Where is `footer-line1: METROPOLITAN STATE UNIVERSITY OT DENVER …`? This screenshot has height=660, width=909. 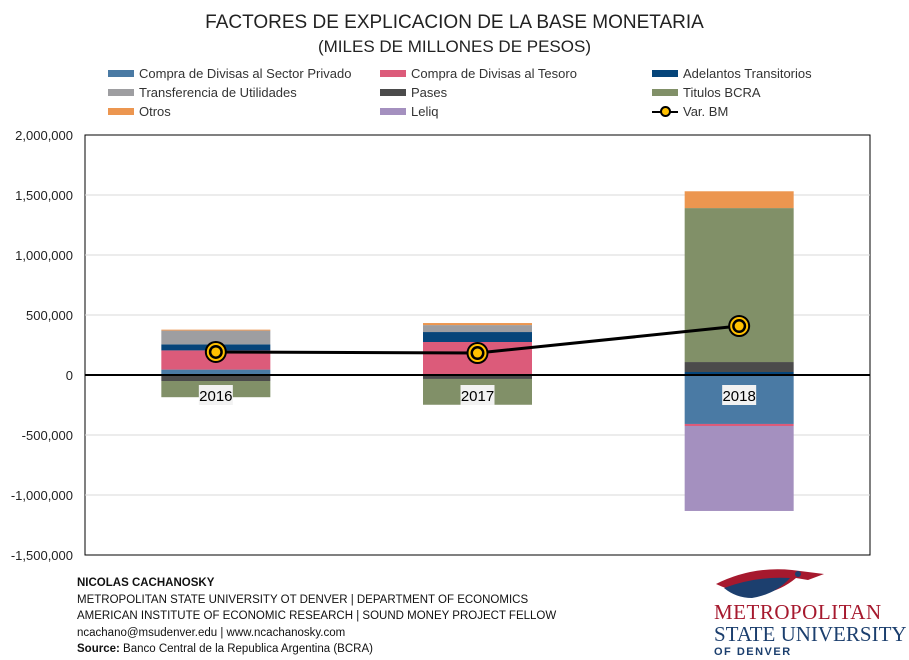
footer-line1: METROPOLITAN STATE UNIVERSITY OT DENVER … is located at coordinates (303, 600).